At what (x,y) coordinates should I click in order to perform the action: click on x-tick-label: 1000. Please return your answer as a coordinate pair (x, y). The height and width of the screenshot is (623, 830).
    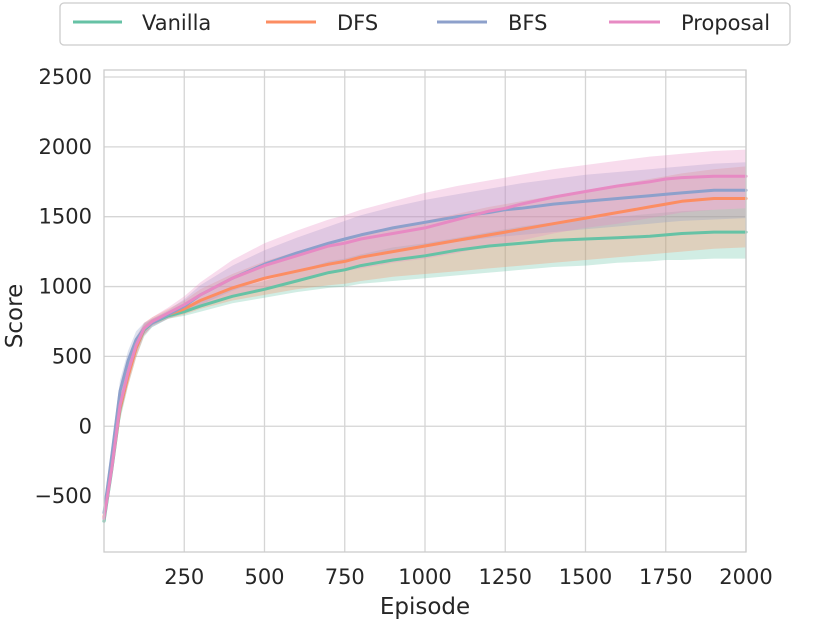
    Looking at the image, I should click on (424, 577).